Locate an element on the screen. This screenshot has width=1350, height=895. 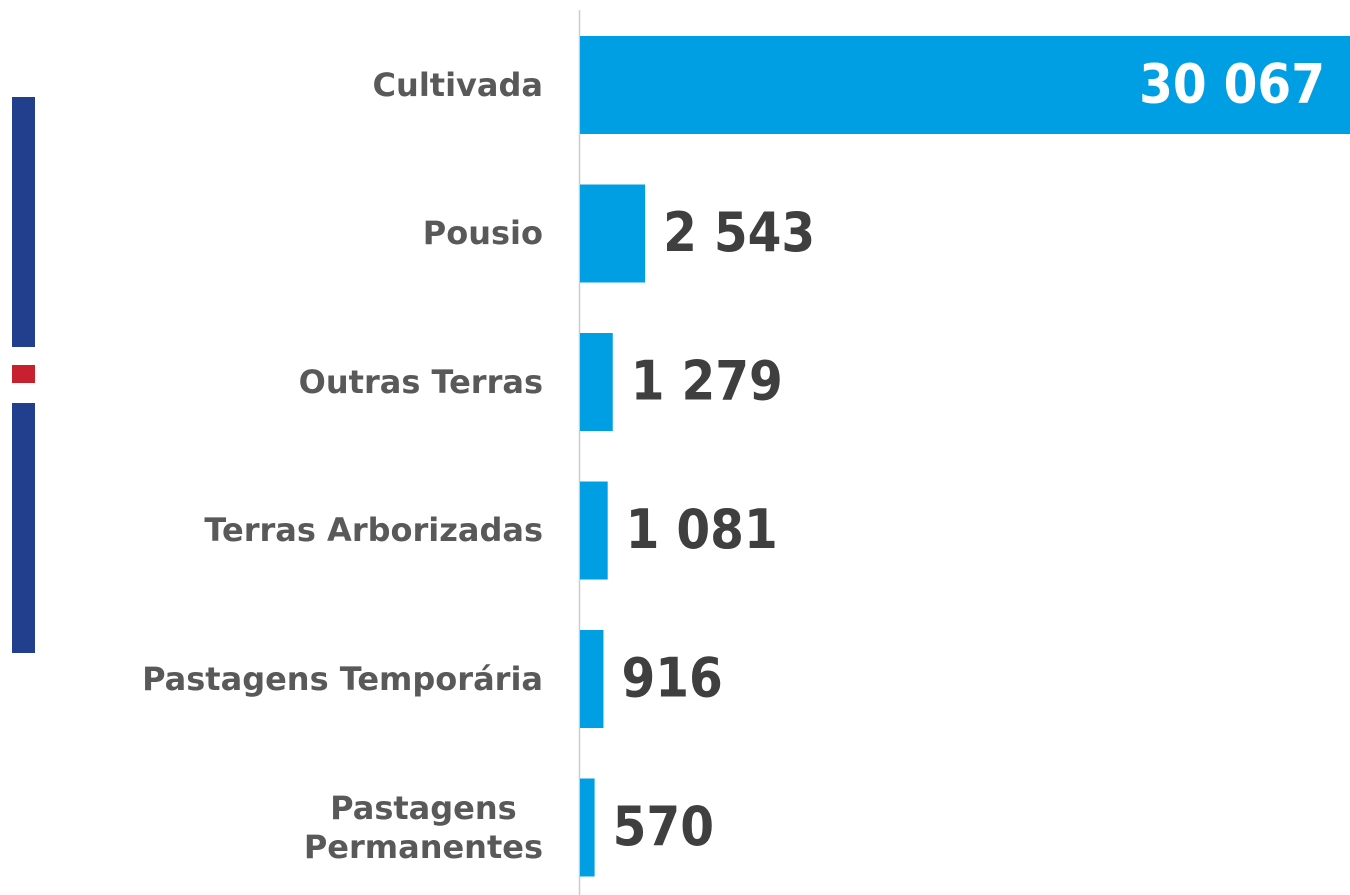
category-text: Outras Terras is located at coordinates (420, 381).